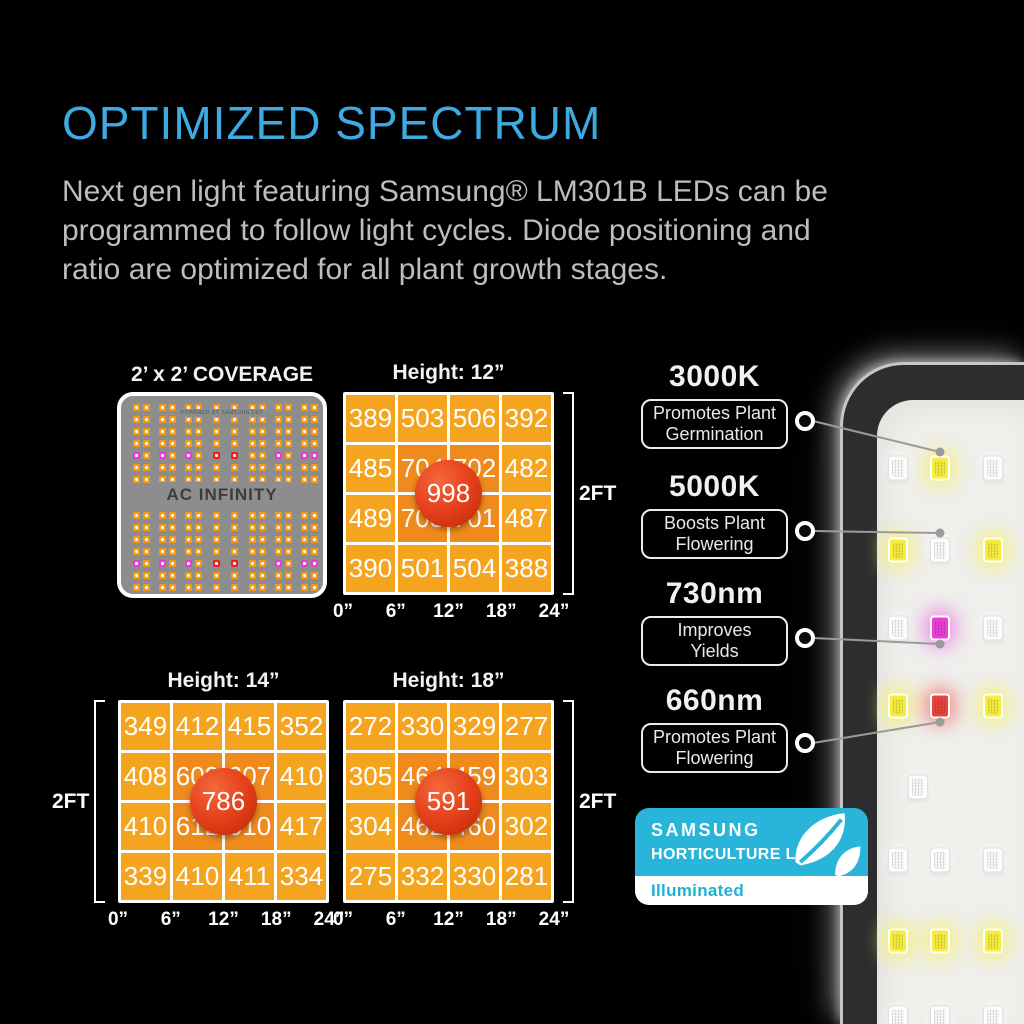 The width and height of the screenshot is (1024, 1024). Describe the element at coordinates (343, 919) in the screenshot. I see `axis-tick: 0”` at that location.